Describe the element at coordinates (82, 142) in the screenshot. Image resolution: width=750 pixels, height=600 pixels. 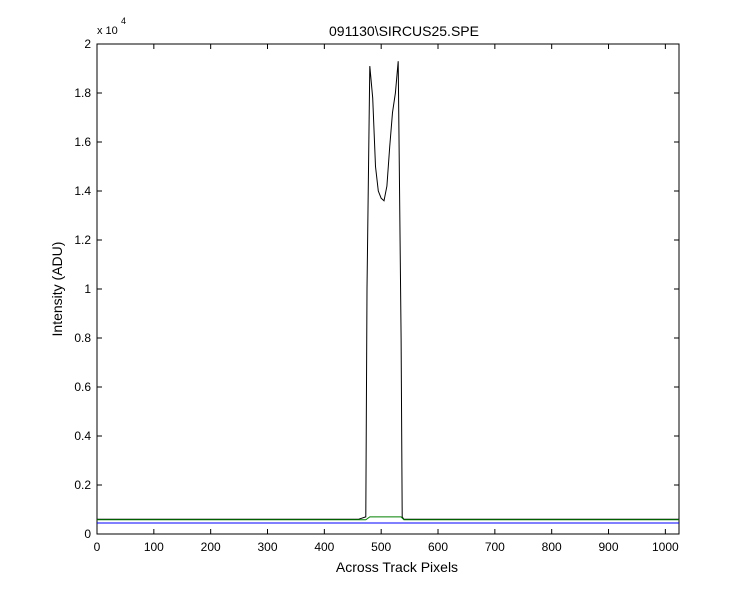
I see `y-tick-label: 1.6` at that location.